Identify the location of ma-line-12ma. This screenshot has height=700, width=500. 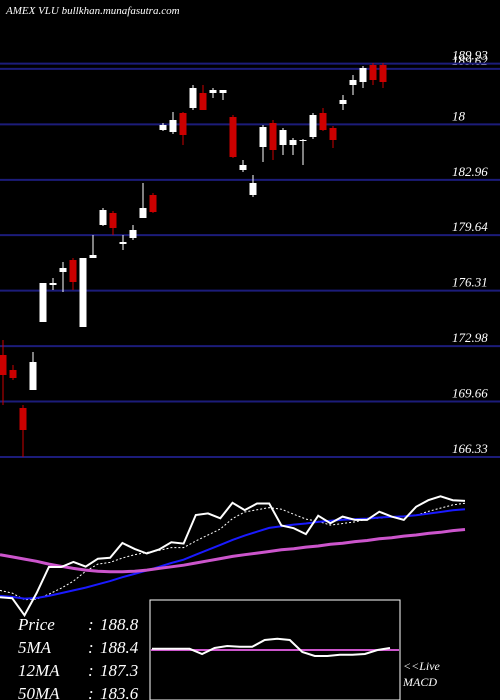
(233, 554).